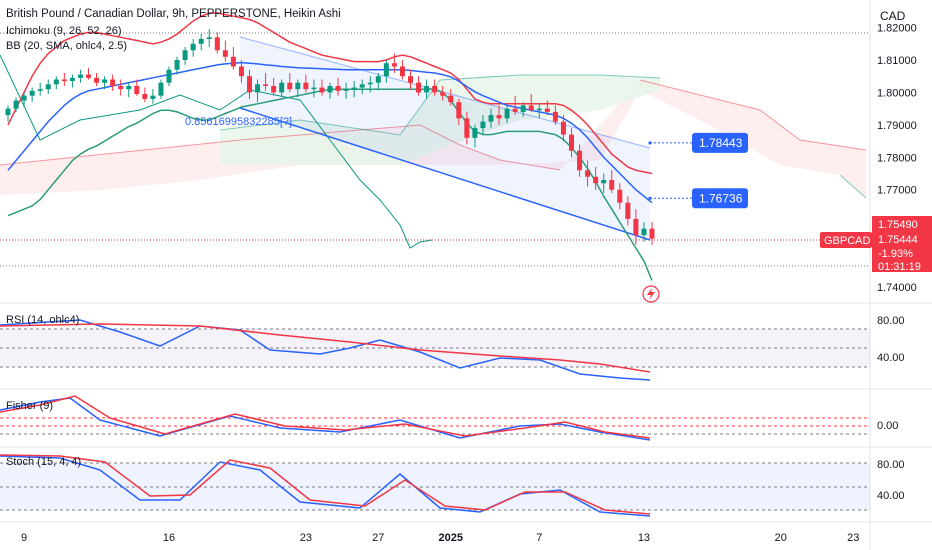 This screenshot has width=932, height=550. I want to click on rsi-ma-line, so click(325, 348).